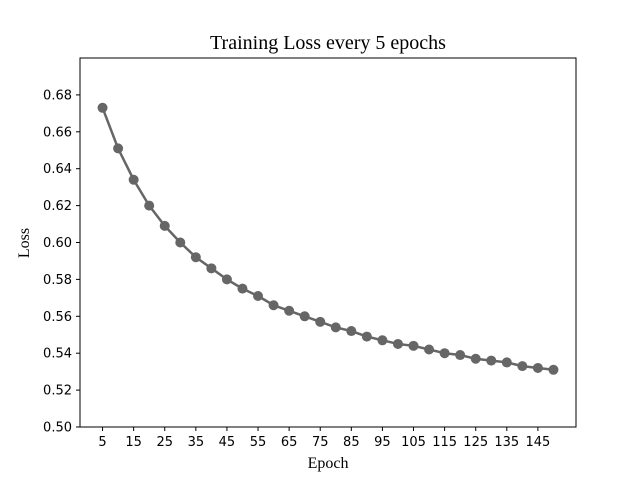 The height and width of the screenshot is (480, 640). Describe the element at coordinates (196, 442) in the screenshot. I see `x-tick-label: 35` at that location.